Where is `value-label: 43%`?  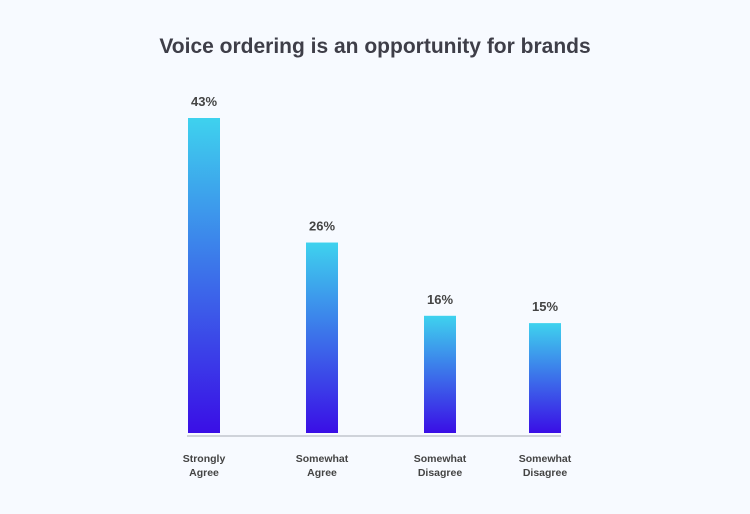
value-label: 43% is located at coordinates (204, 101).